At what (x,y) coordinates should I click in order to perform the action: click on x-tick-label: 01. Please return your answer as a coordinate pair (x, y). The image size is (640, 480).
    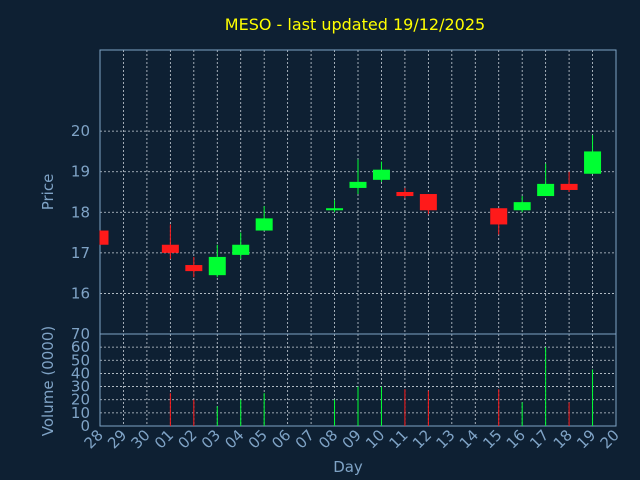
    Looking at the image, I should click on (164, 439).